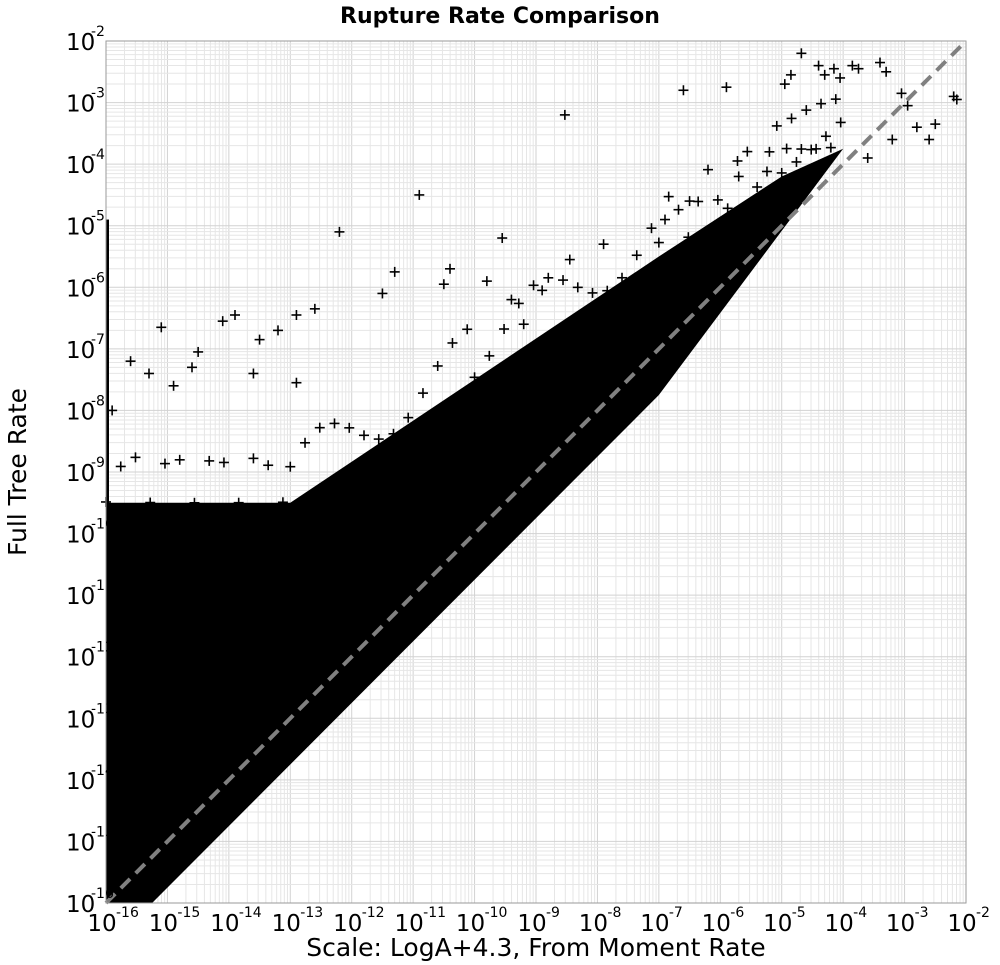 The height and width of the screenshot is (965, 1000). What do you see at coordinates (102, 709) in the screenshot?
I see `y-tick-exponent: -13` at bounding box center [102, 709].